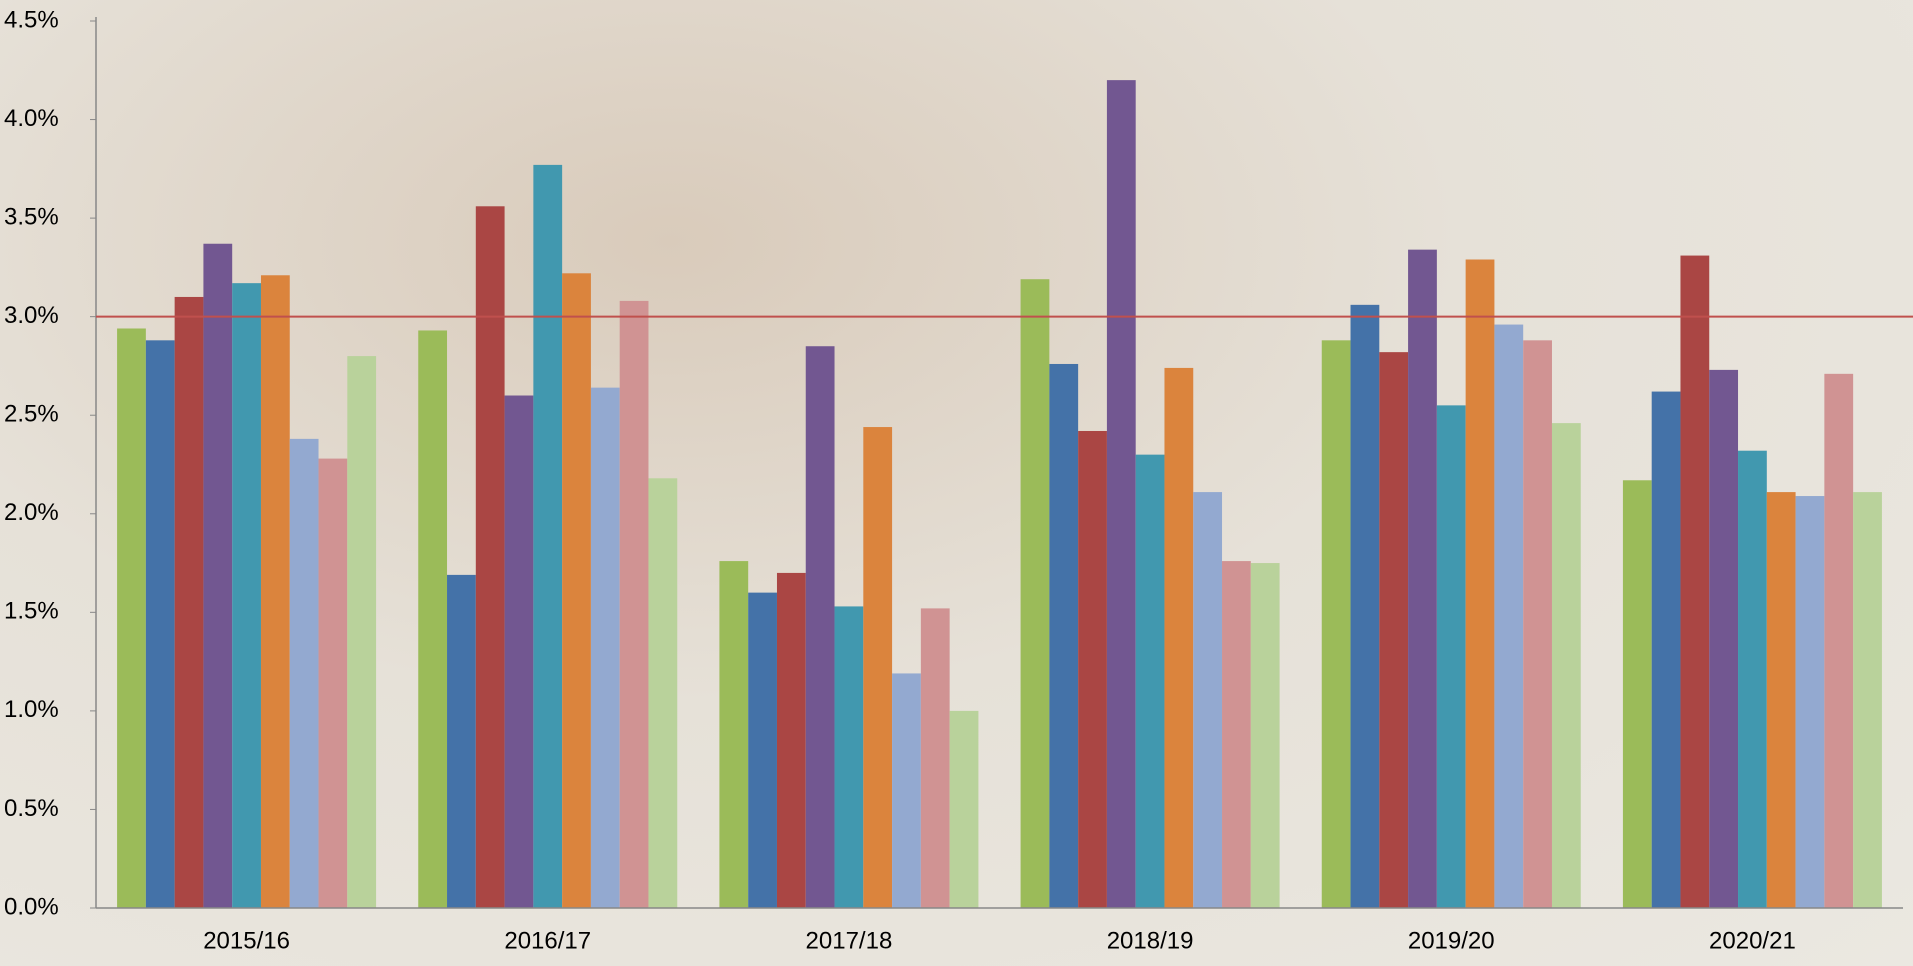  I want to click on x-tick-label: 2020/21, so click(1752, 940).